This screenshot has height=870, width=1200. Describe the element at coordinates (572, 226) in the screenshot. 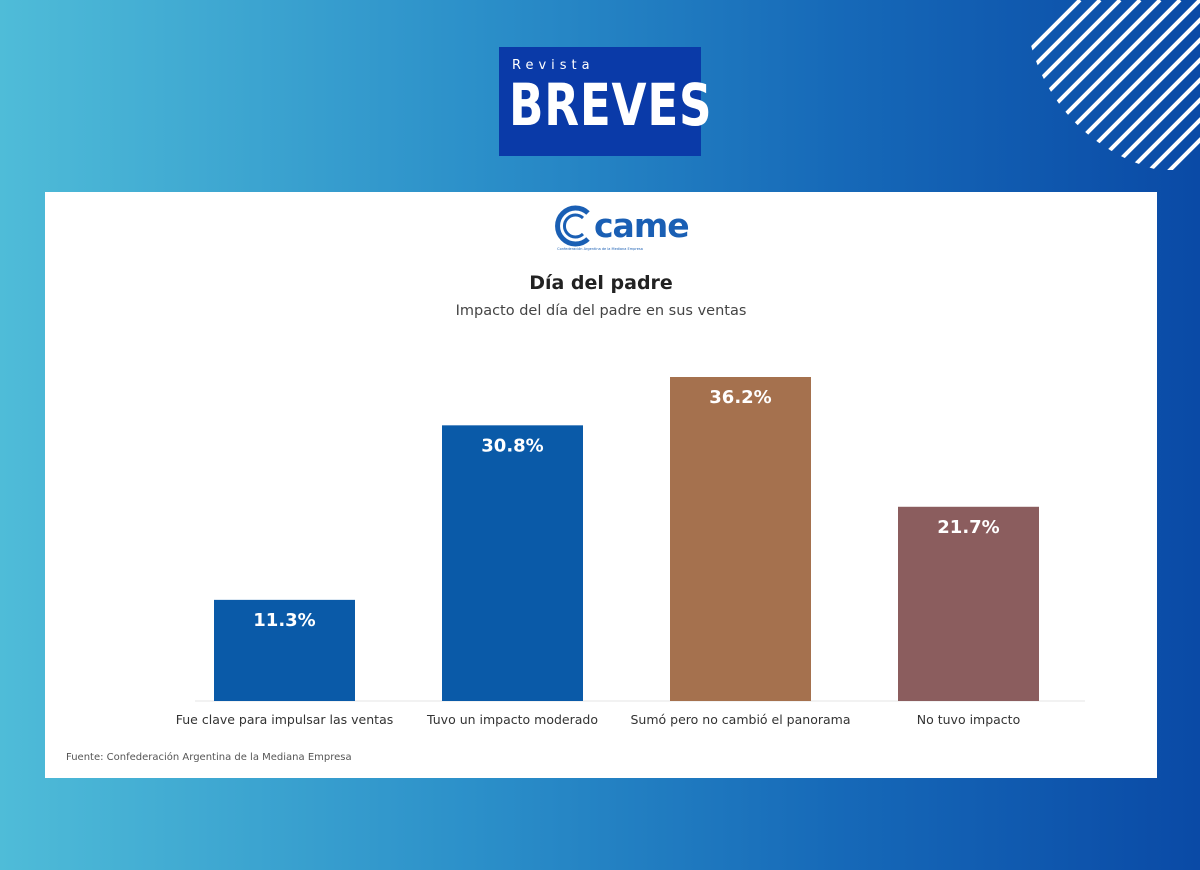

I see `came-ring-icon` at that location.